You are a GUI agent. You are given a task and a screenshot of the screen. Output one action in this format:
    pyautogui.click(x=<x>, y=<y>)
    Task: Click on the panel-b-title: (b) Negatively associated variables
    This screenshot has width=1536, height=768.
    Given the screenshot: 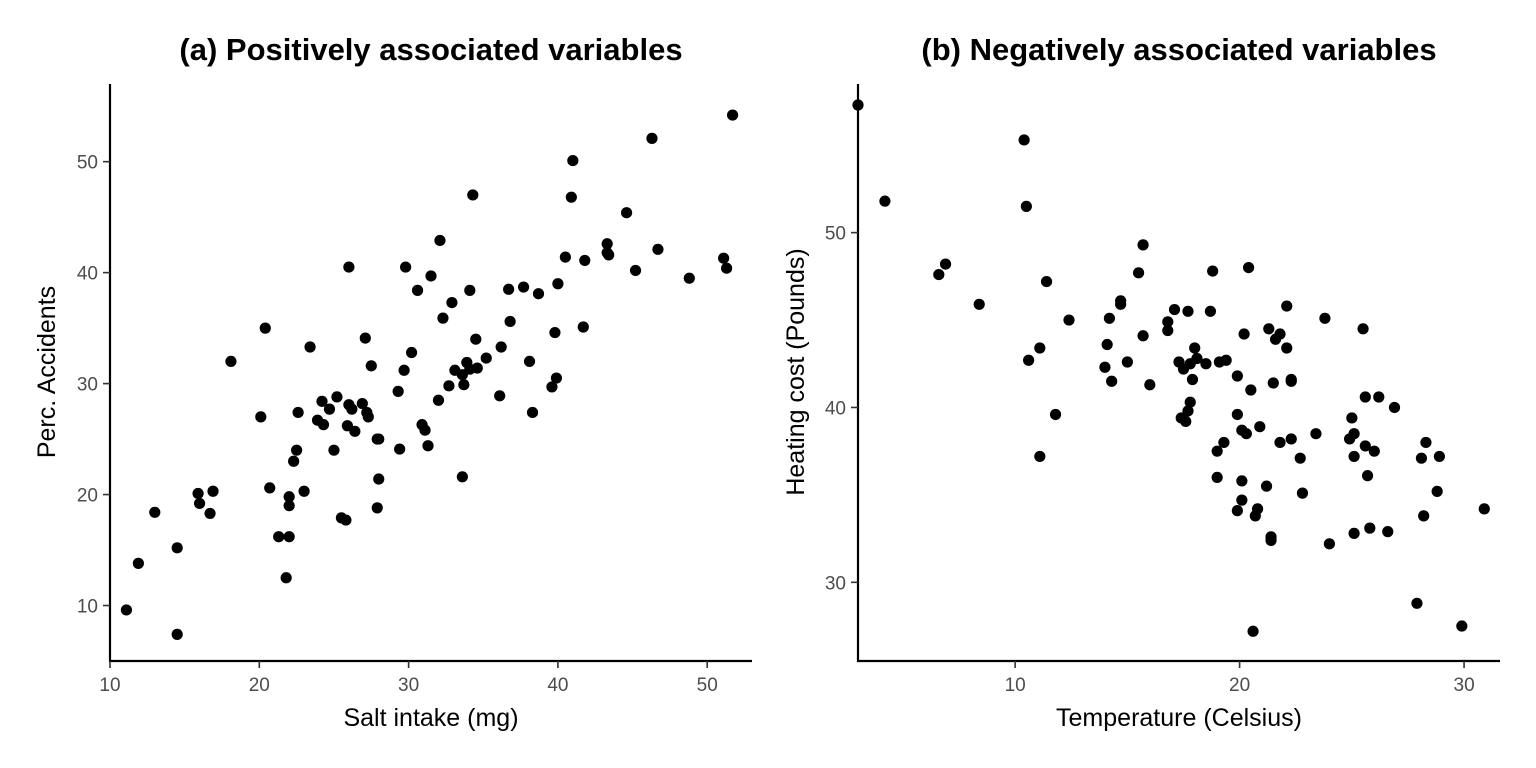 What is the action you would take?
    pyautogui.click(x=1178, y=49)
    